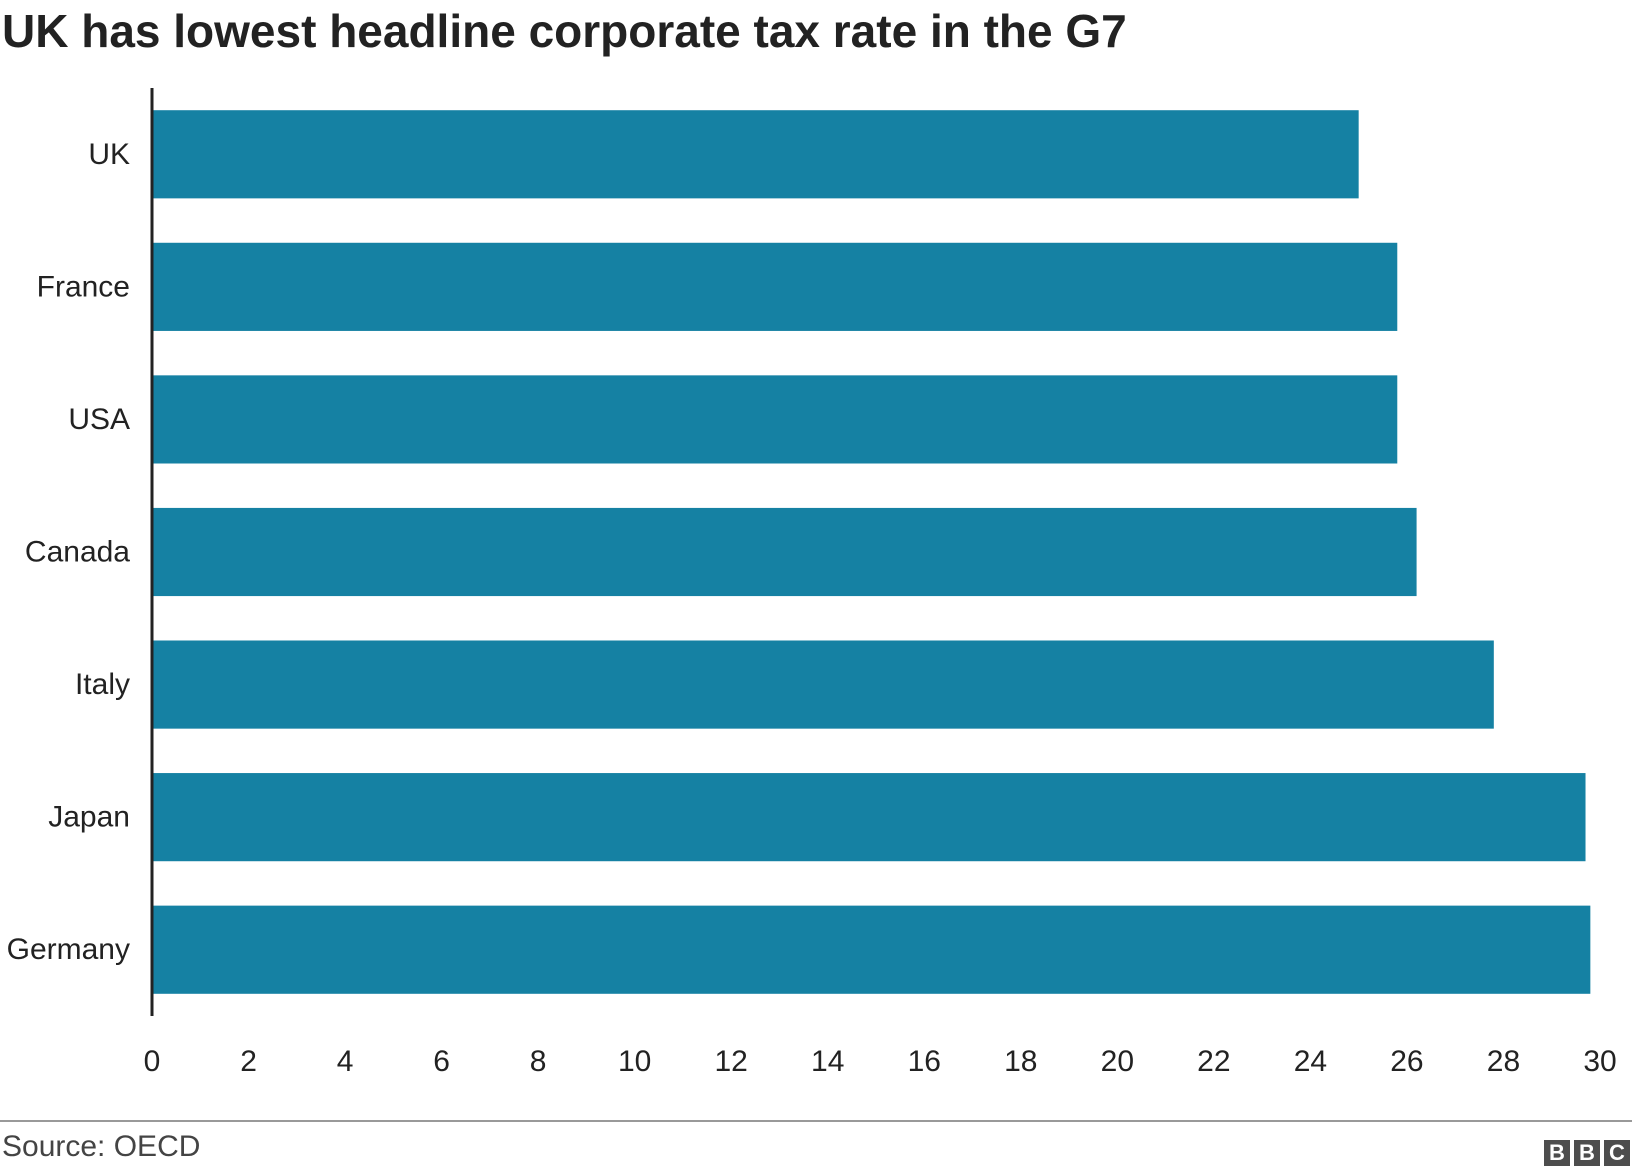  I want to click on bar-uk, so click(755, 154).